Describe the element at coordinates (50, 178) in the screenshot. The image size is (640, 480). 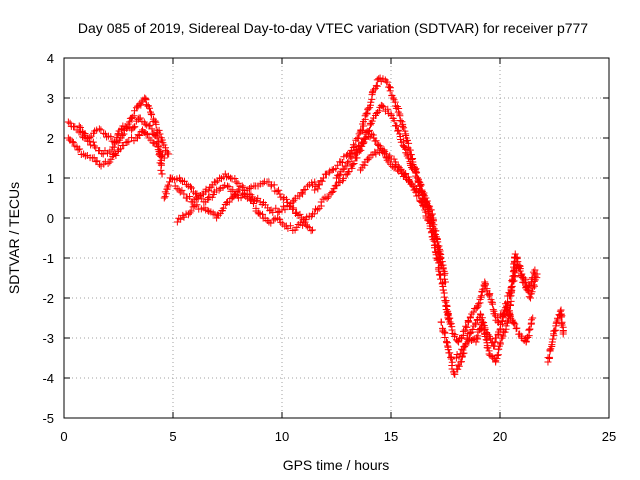
I see `y-tick-label: 1` at that location.